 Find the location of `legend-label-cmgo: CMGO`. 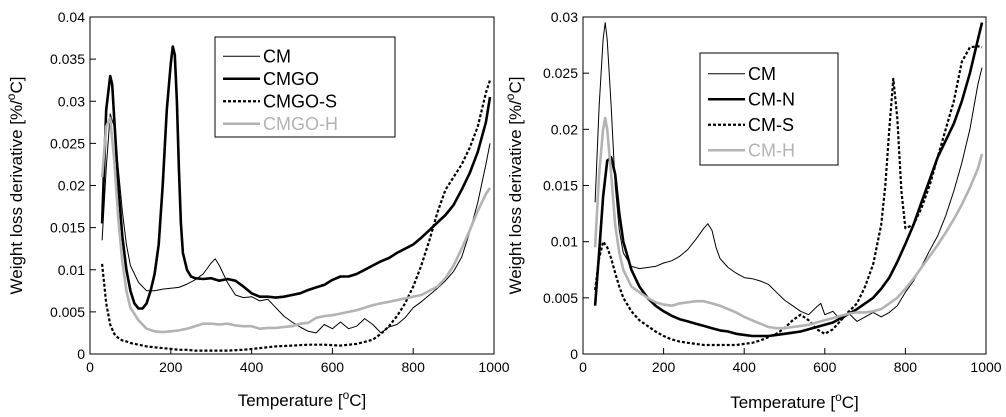

legend-label-cmgo: CMGO is located at coordinates (291, 79).